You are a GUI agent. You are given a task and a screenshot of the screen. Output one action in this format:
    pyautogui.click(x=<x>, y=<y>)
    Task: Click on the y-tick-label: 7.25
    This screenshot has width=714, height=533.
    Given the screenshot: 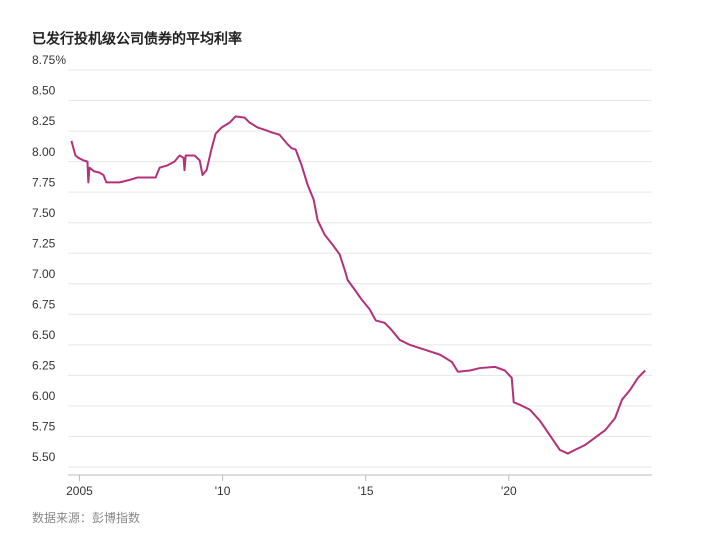 What is the action you would take?
    pyautogui.click(x=44, y=243)
    